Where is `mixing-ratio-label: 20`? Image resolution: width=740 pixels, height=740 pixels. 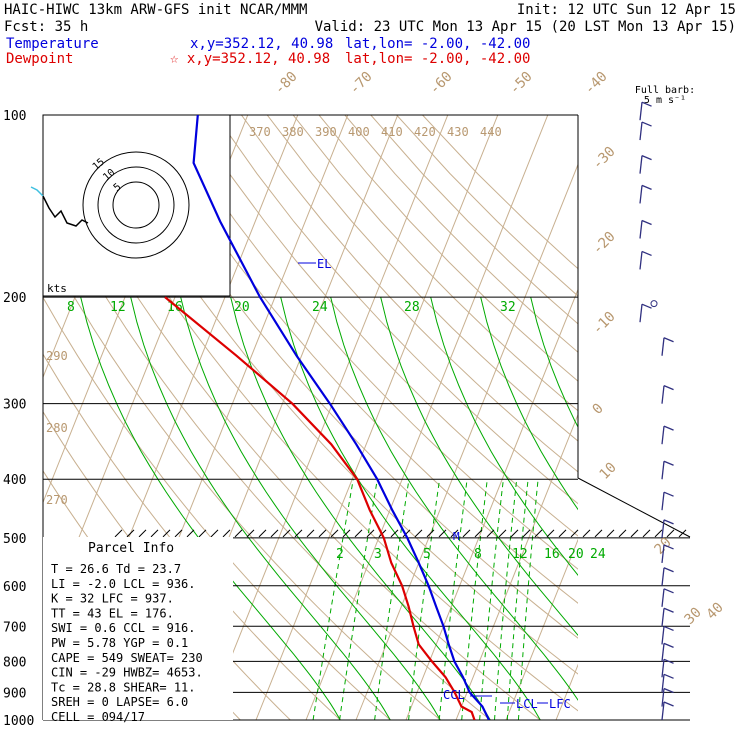 mixing-ratio-label: 20 is located at coordinates (242, 307).